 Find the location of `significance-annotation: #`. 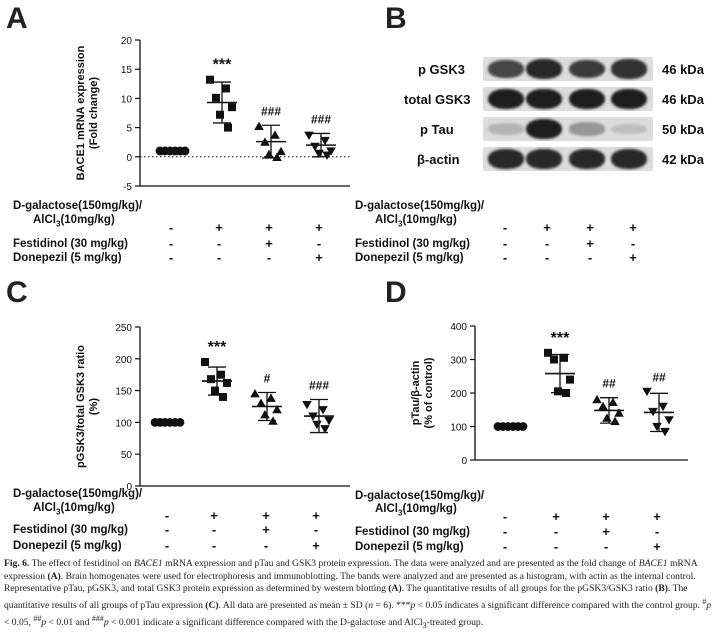

significance-annotation: # is located at coordinates (267, 379).